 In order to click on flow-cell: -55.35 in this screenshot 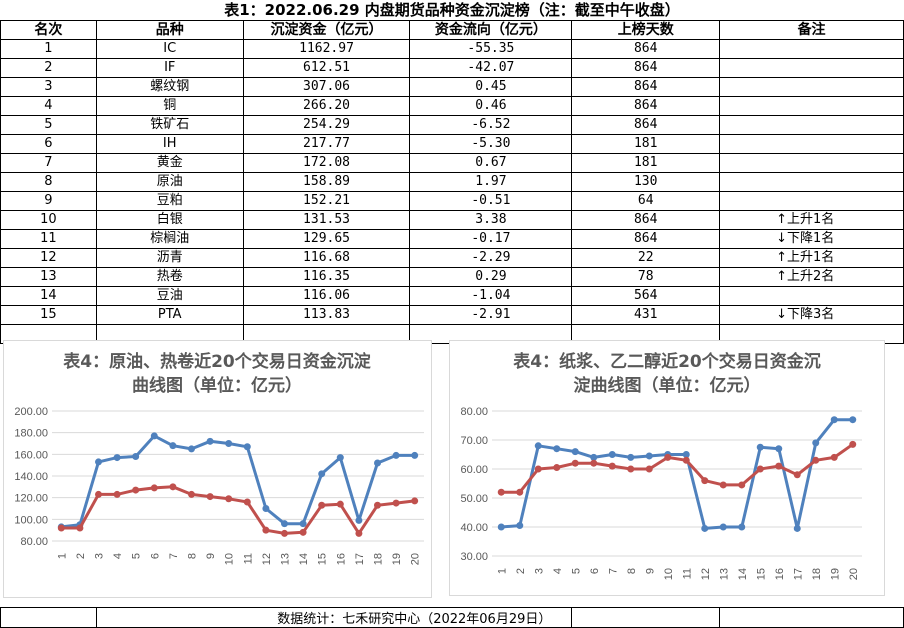, I will do `click(491, 49)`.